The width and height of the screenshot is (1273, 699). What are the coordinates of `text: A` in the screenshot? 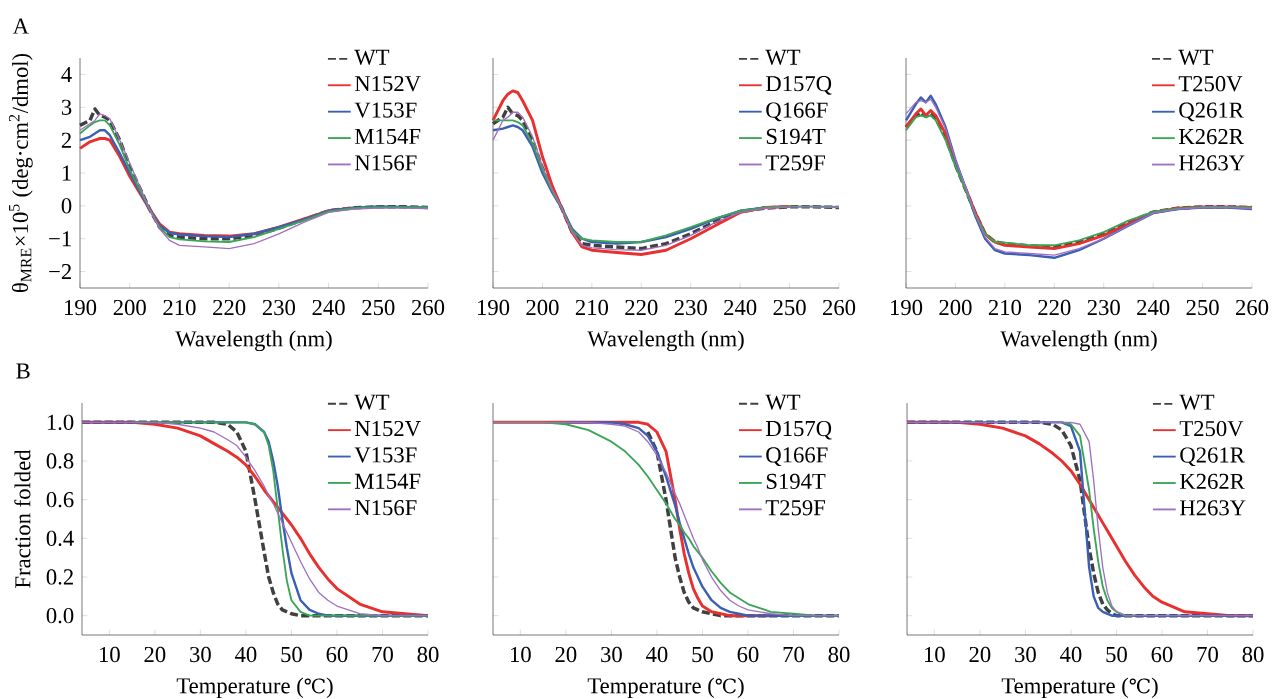 It's located at (20, 26).